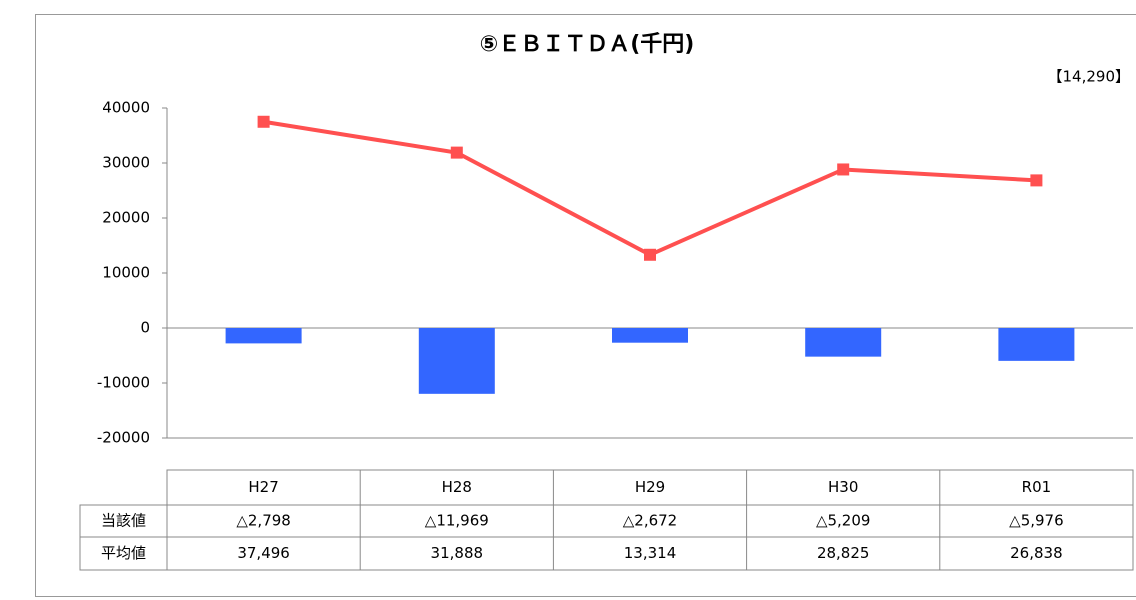 This screenshot has width=1136, height=600. What do you see at coordinates (1036, 521) in the screenshot?
I see `table-value: △5,976` at bounding box center [1036, 521].